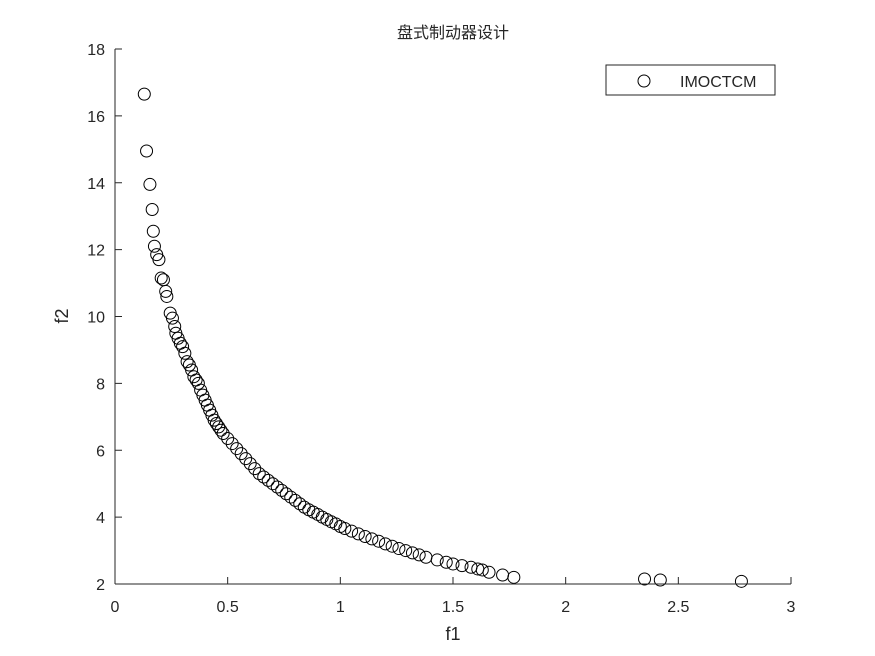 Image resolution: width=875 pixels, height=656 pixels. What do you see at coordinates (644, 81) in the screenshot?
I see `legend-marker-icon` at bounding box center [644, 81].